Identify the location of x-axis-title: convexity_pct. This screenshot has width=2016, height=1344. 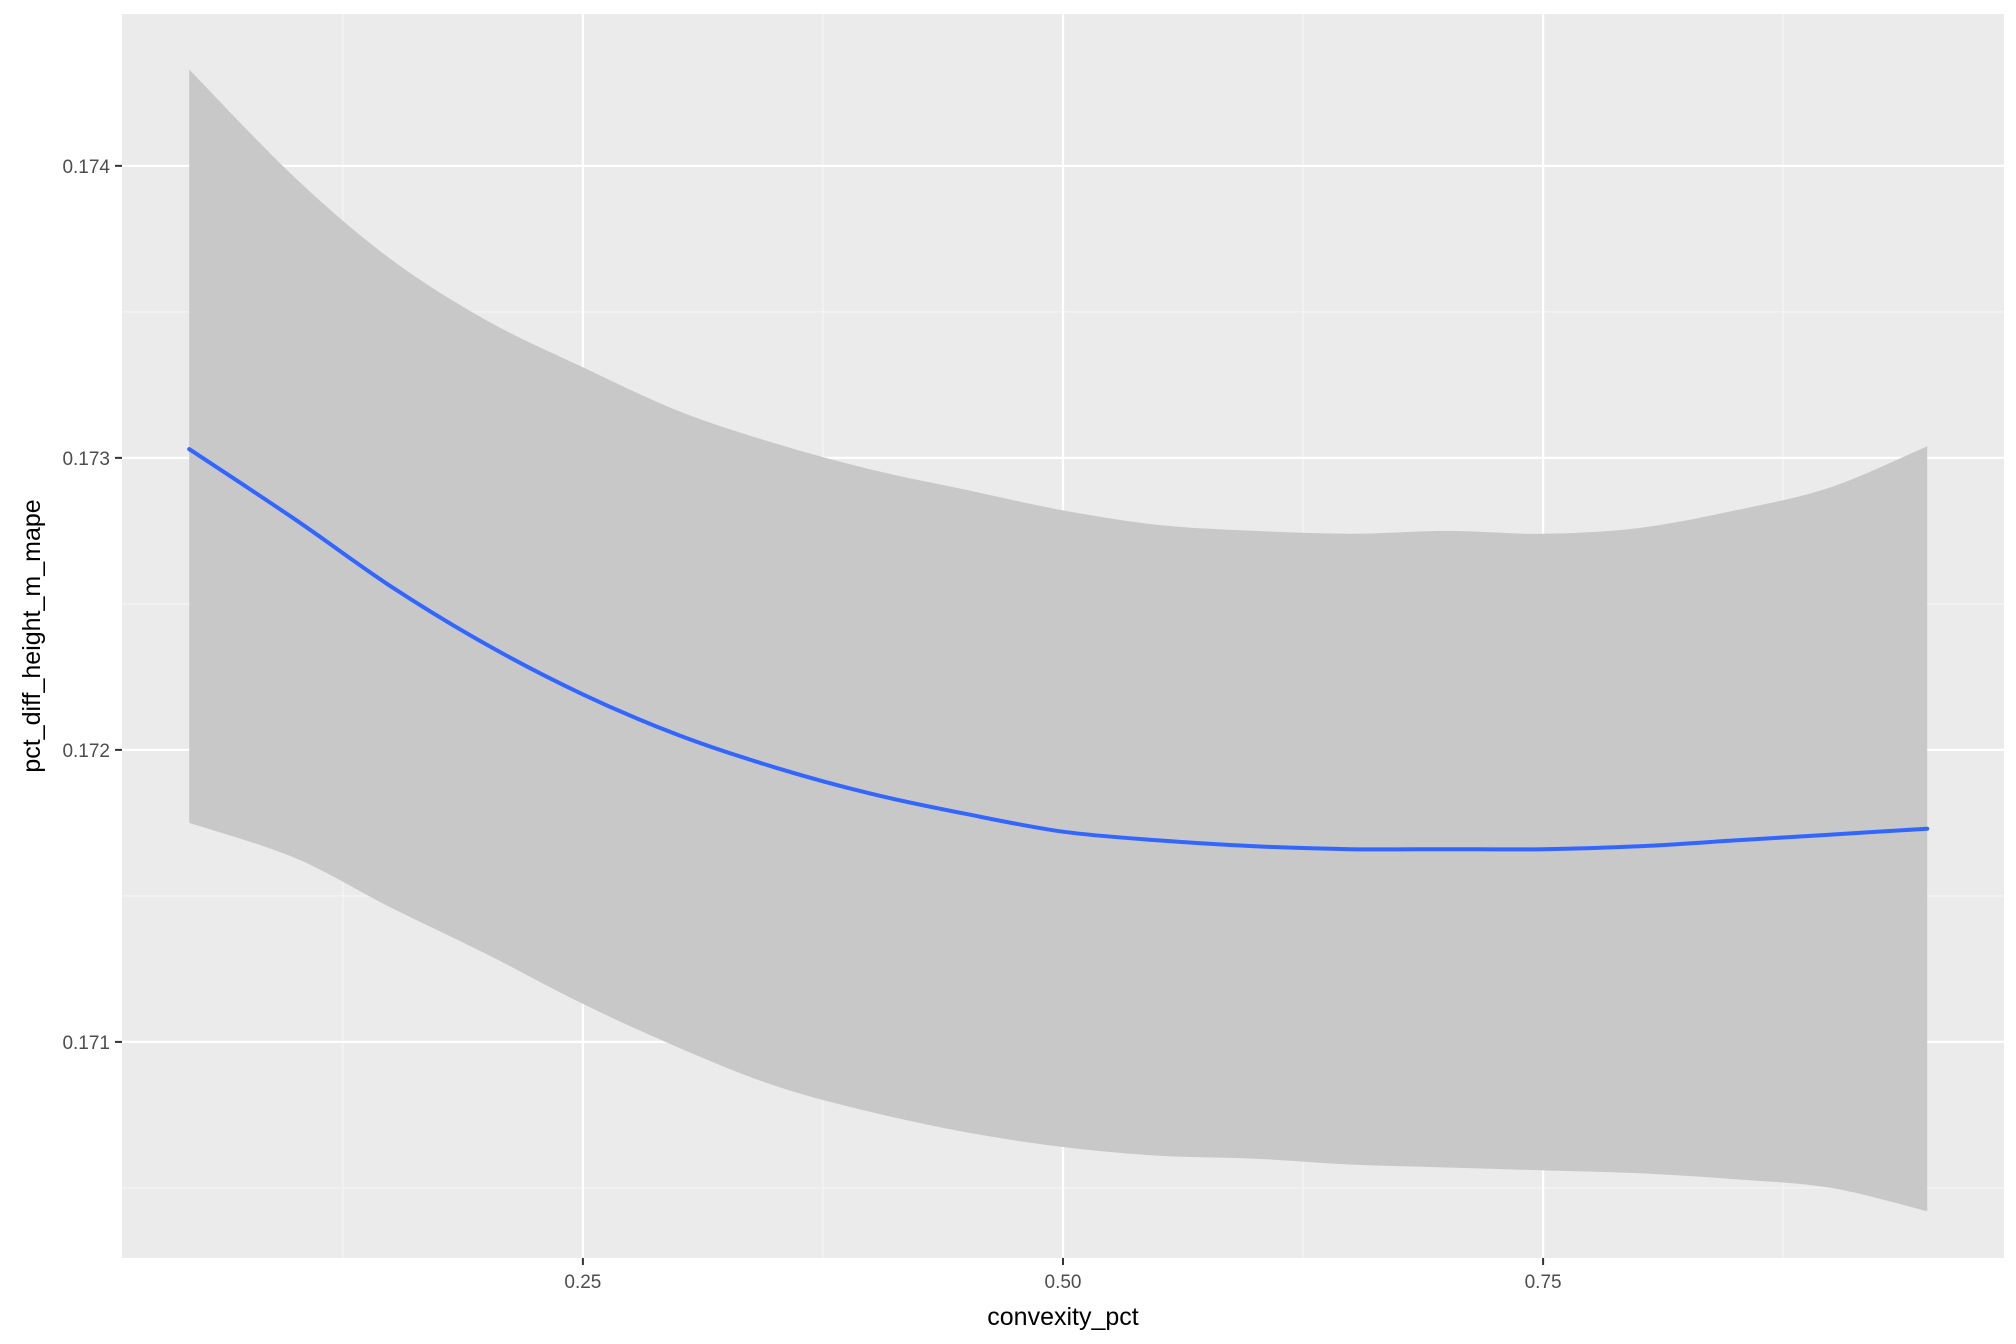
(1063, 1317).